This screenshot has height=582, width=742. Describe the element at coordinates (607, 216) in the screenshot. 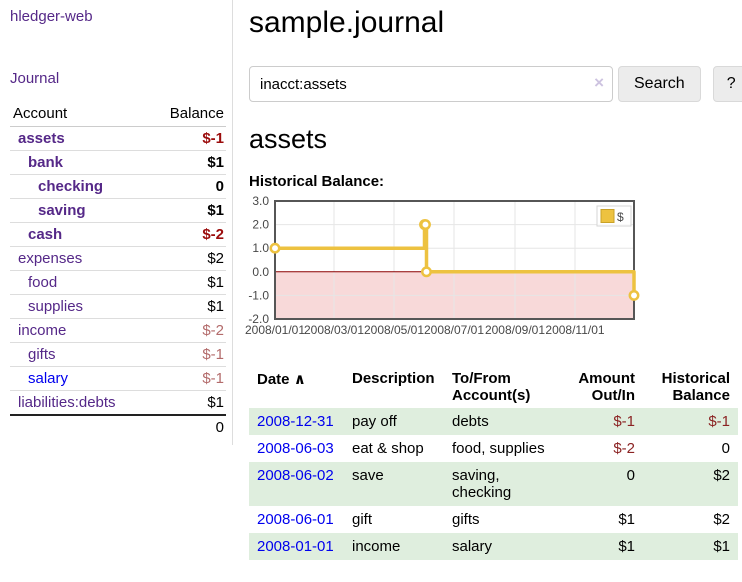

I see `chart-legend-swatch` at that location.